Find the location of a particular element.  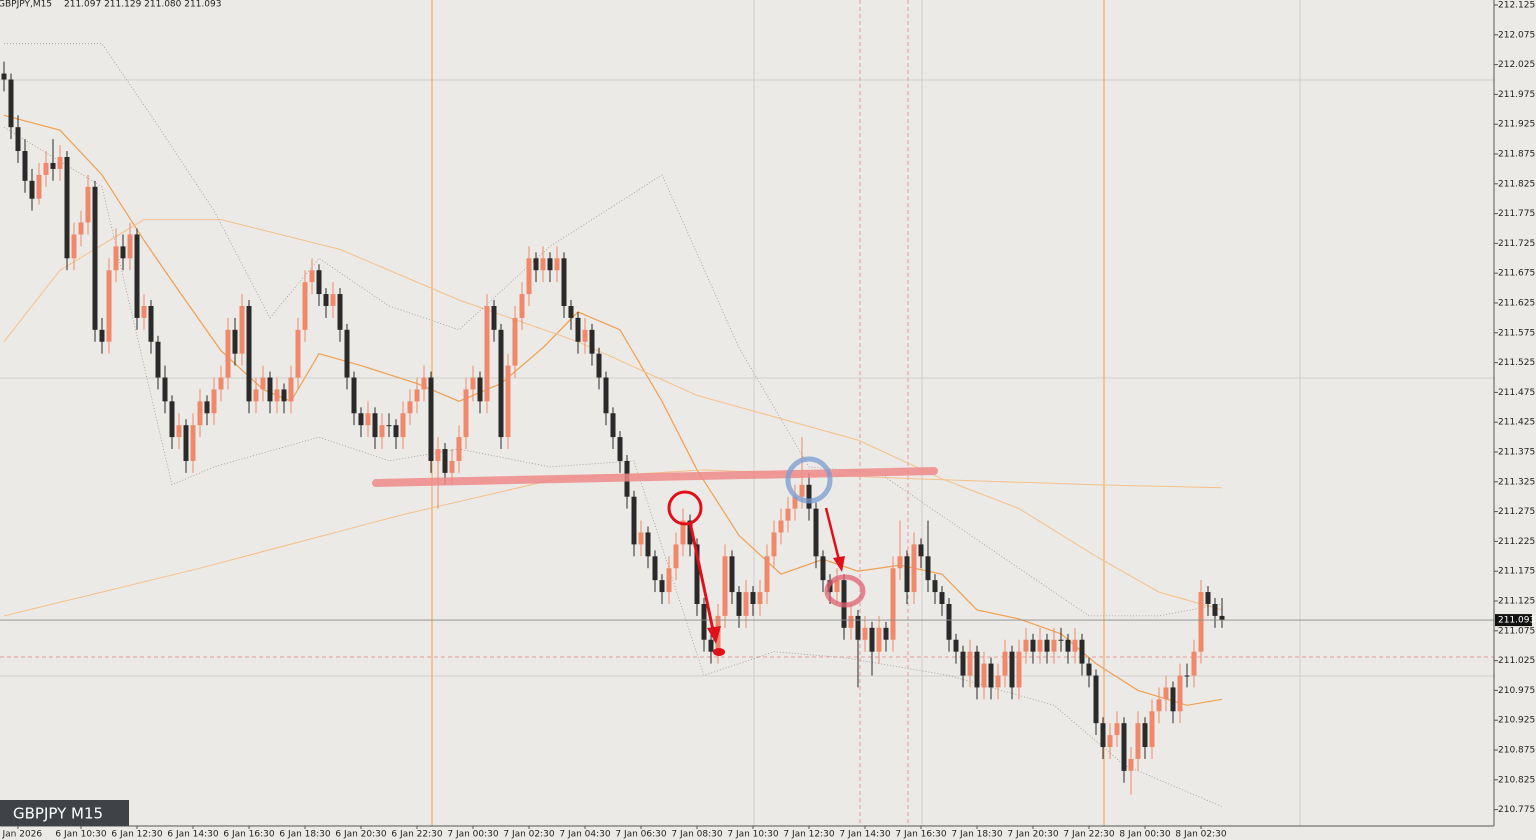

y-tick-label: 210.925 is located at coordinates (1516, 721).